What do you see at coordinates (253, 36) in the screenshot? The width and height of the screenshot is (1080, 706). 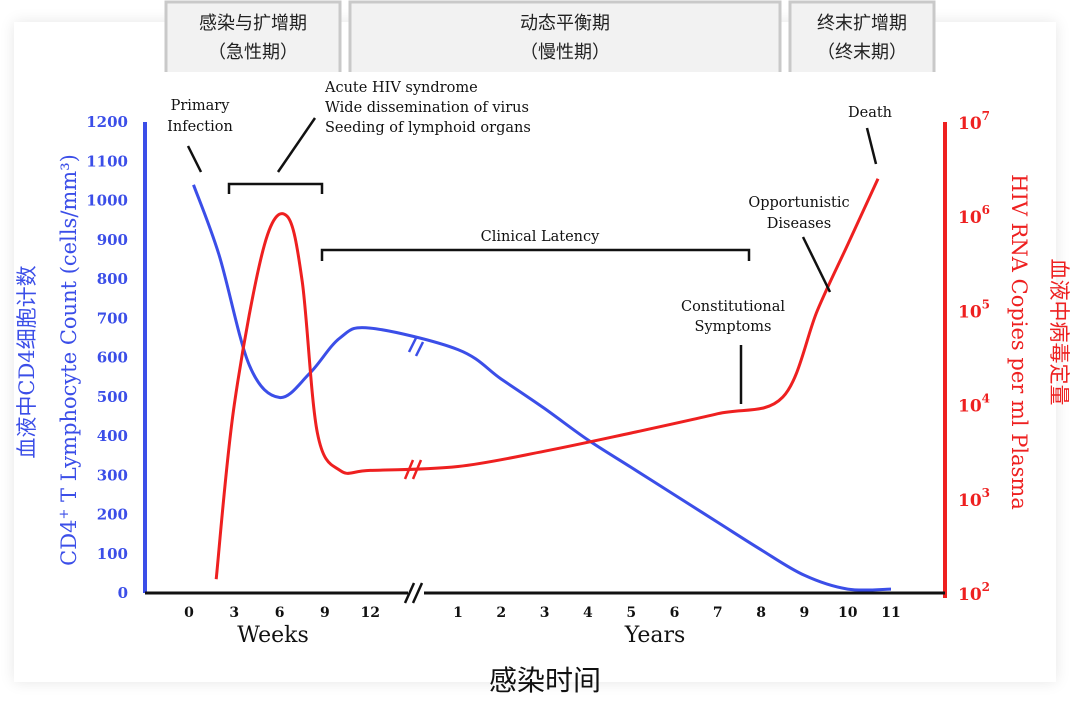 I see `phase-tab-acute` at bounding box center [253, 36].